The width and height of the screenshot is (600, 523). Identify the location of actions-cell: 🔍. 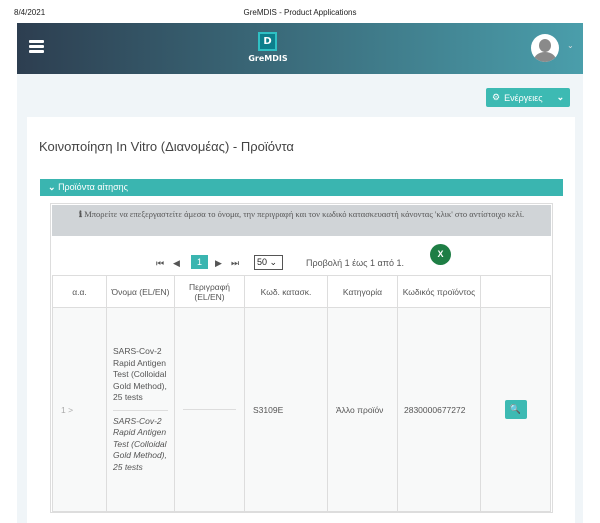
(515, 409).